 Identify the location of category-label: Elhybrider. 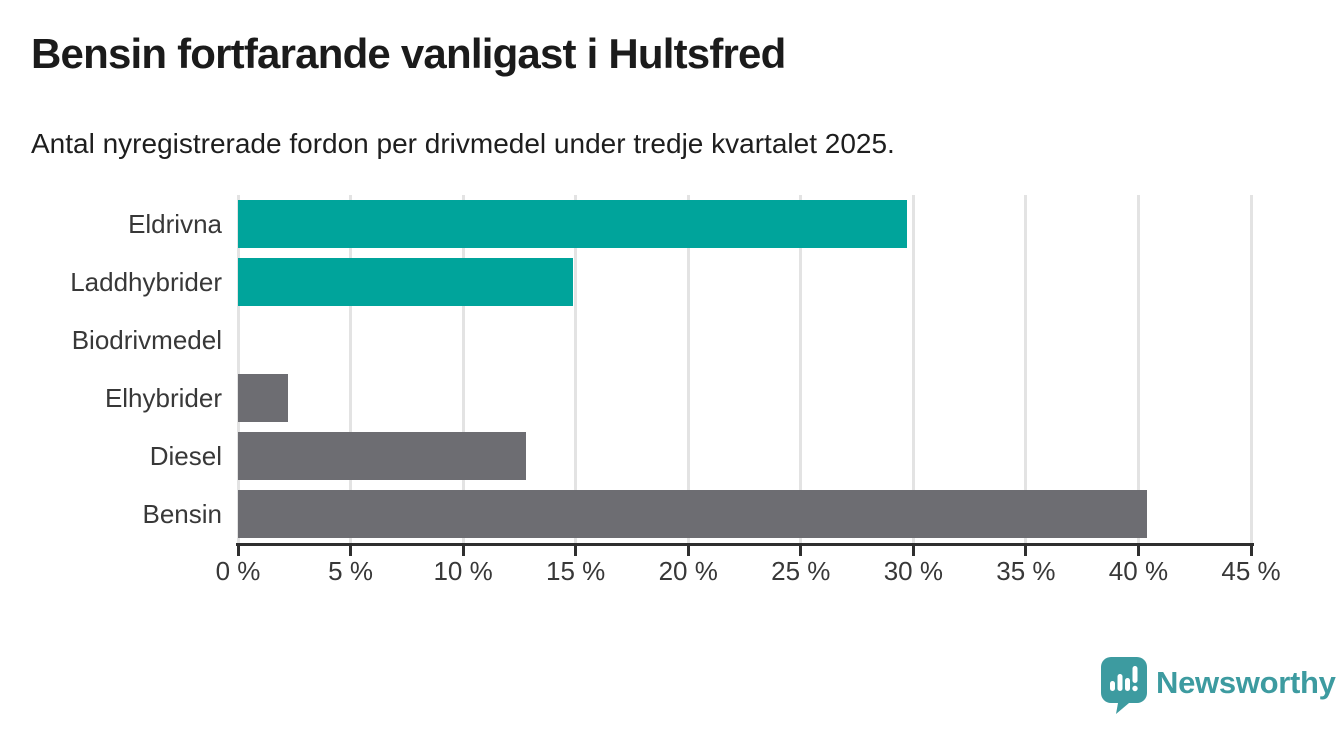
(163, 398).